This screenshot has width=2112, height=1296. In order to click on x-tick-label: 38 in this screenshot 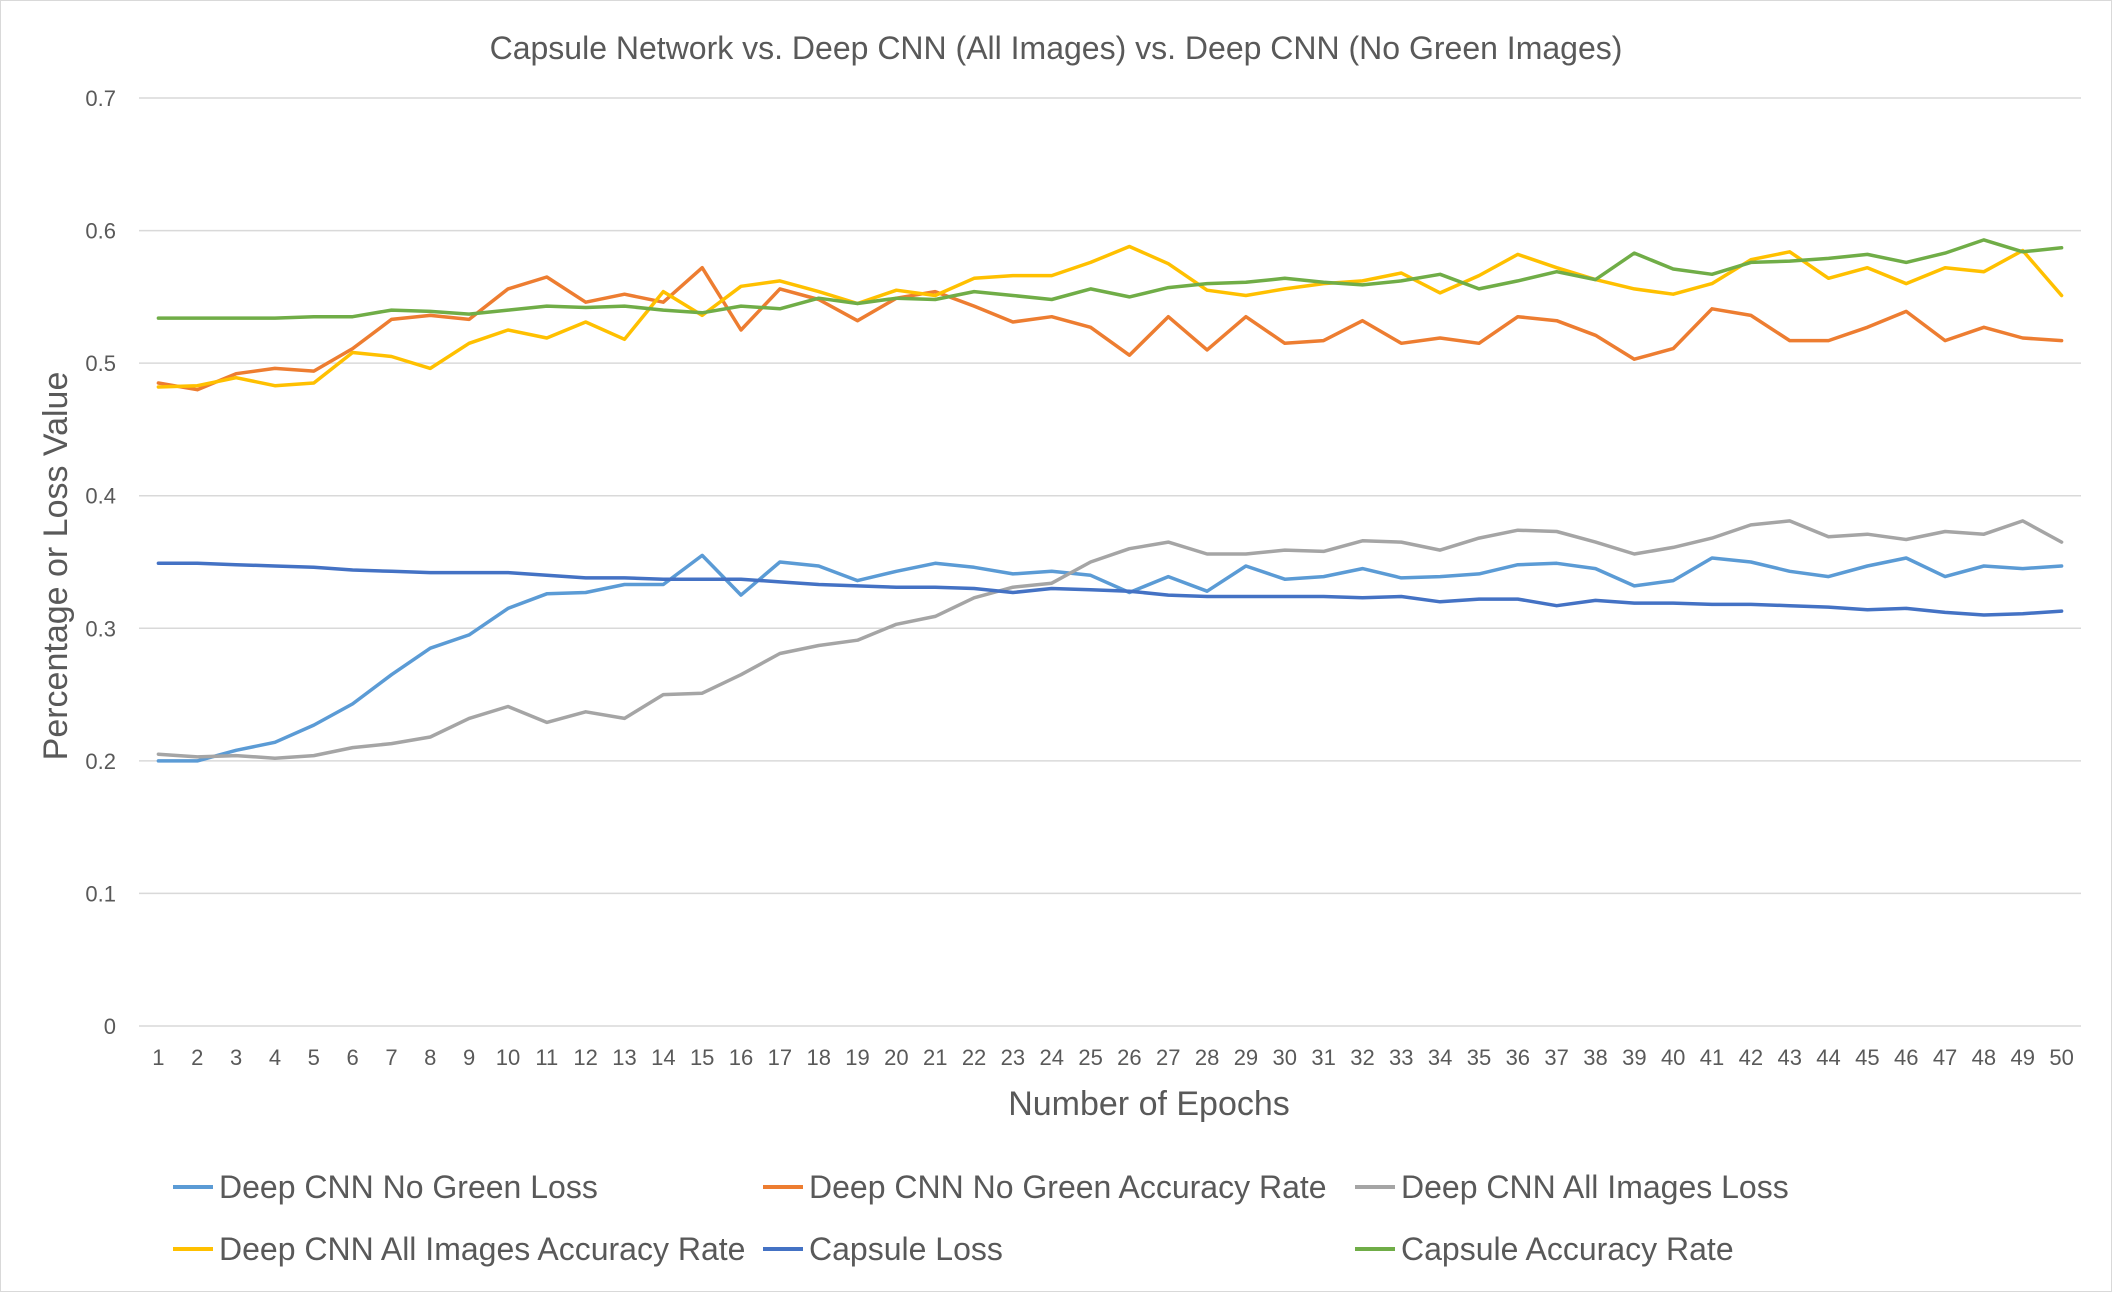, I will do `click(1595, 1057)`.